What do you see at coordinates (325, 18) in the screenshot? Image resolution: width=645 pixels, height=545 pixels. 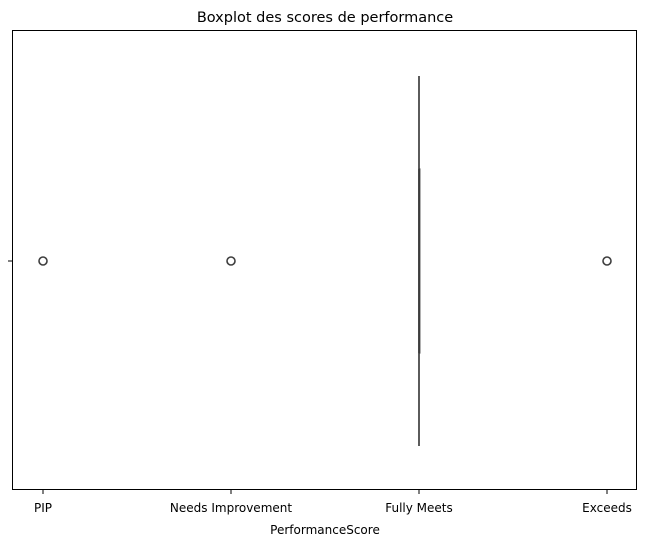 I see `chart-title: Boxplot des scores de performance` at bounding box center [325, 18].